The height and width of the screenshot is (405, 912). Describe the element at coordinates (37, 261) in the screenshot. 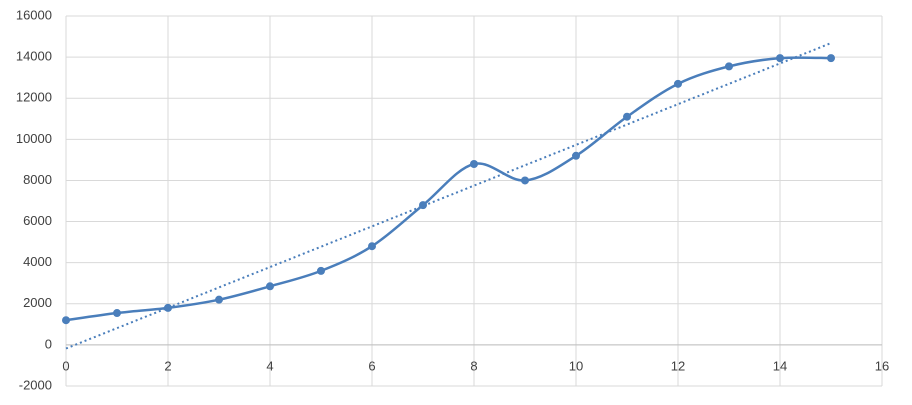

I see `y-tick-label: 4000` at that location.